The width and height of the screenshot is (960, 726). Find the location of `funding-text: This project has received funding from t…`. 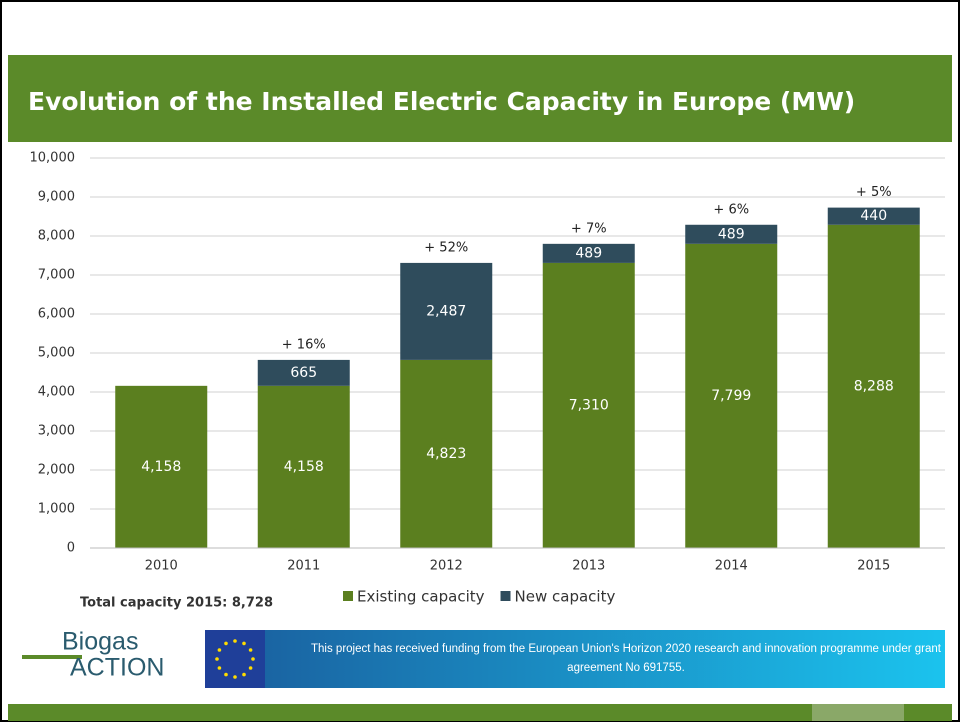

funding-text: This project has received funding from t… is located at coordinates (626, 649).